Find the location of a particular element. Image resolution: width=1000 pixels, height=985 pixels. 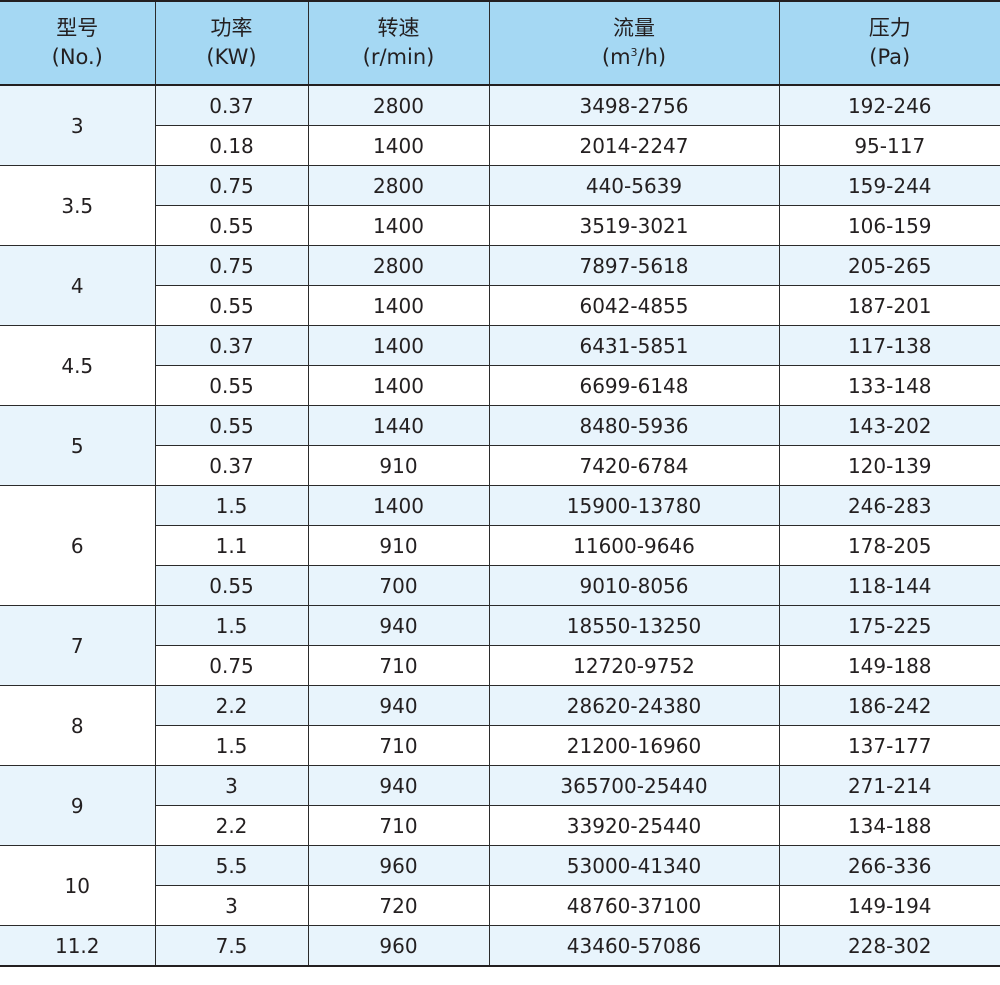

table-row: 0.55 1400 3519-3021 106-159 is located at coordinates (500, 225).